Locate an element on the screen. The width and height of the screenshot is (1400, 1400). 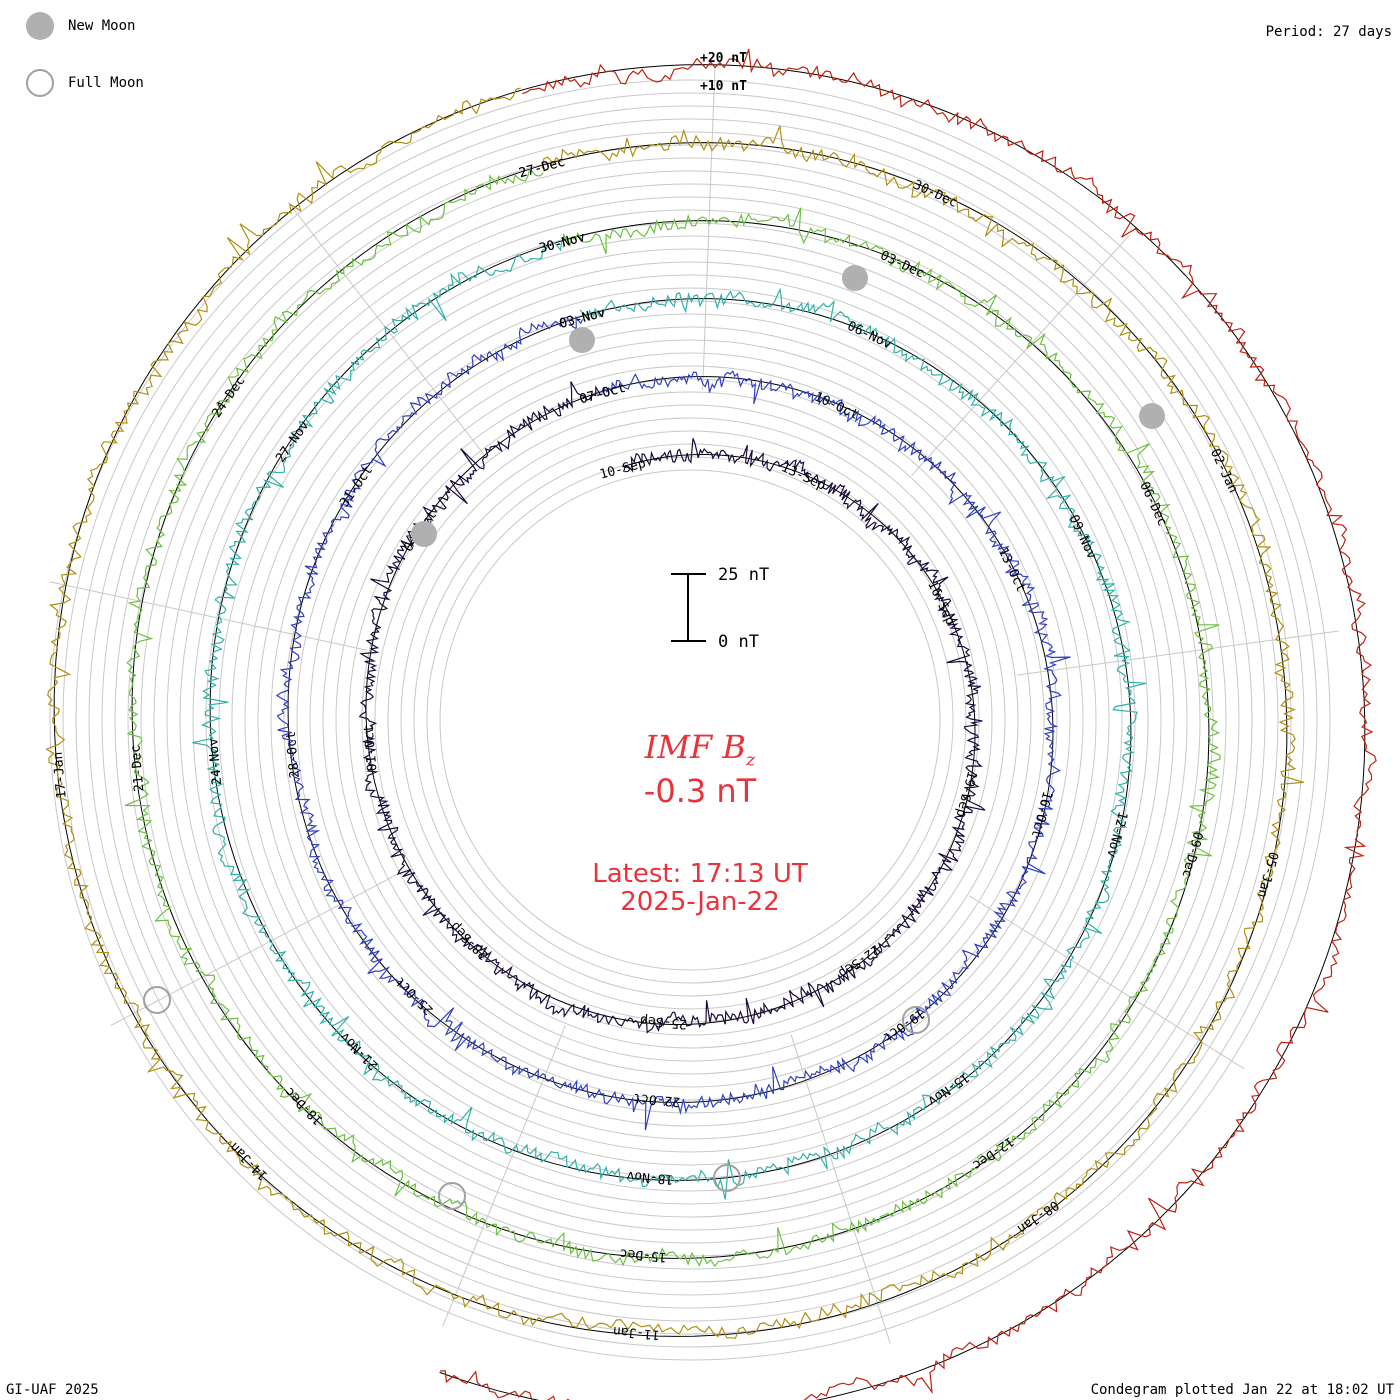
date-tick-label: 18-Nov is located at coordinates (650, 1177).